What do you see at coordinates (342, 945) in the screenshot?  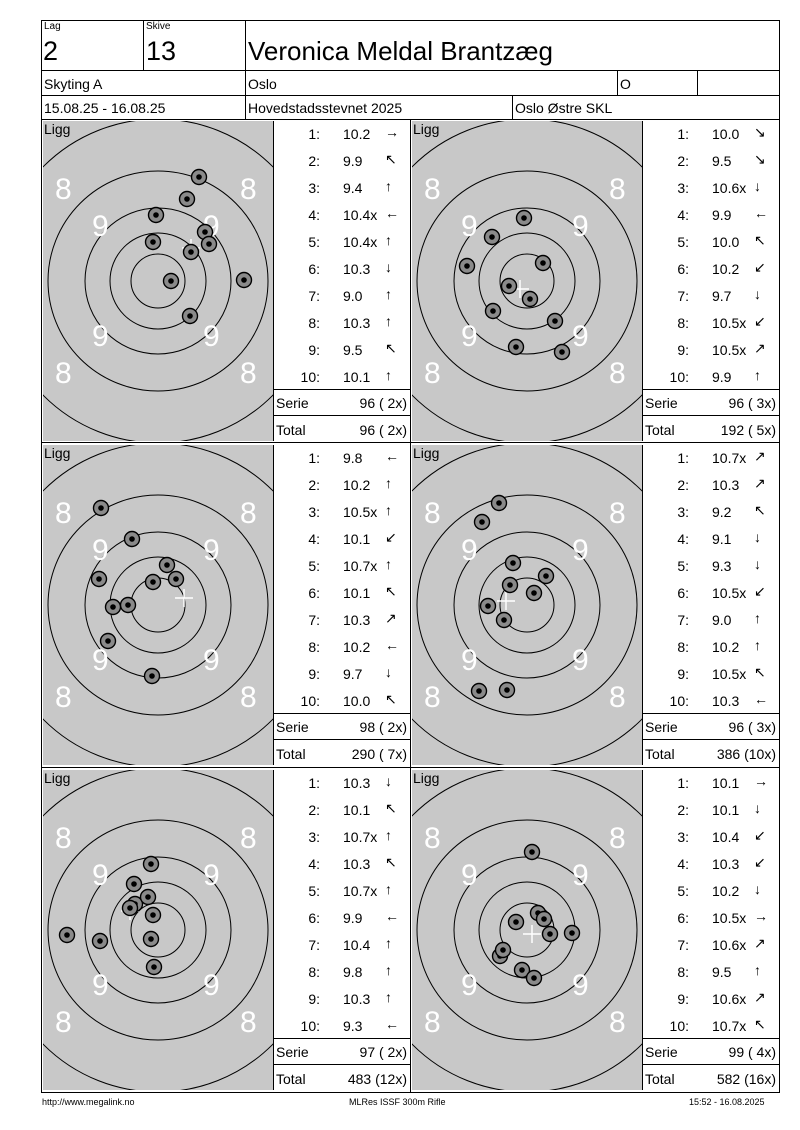 I see `shot-row: 7: 10.4 ↑` at bounding box center [342, 945].